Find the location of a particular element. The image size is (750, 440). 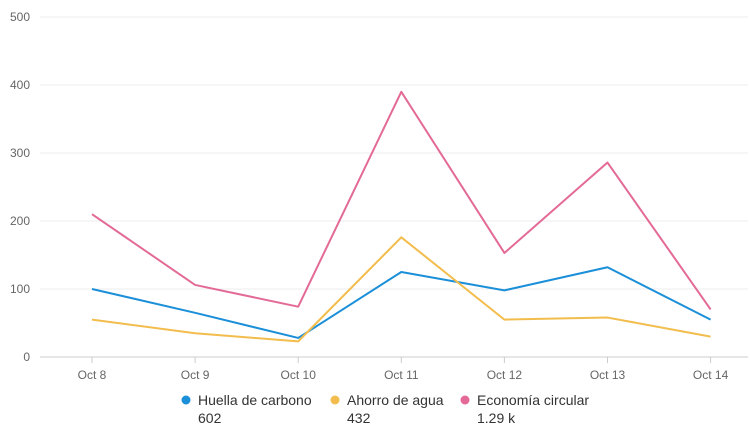

x-tick-label: Oct 10 is located at coordinates (299, 375).